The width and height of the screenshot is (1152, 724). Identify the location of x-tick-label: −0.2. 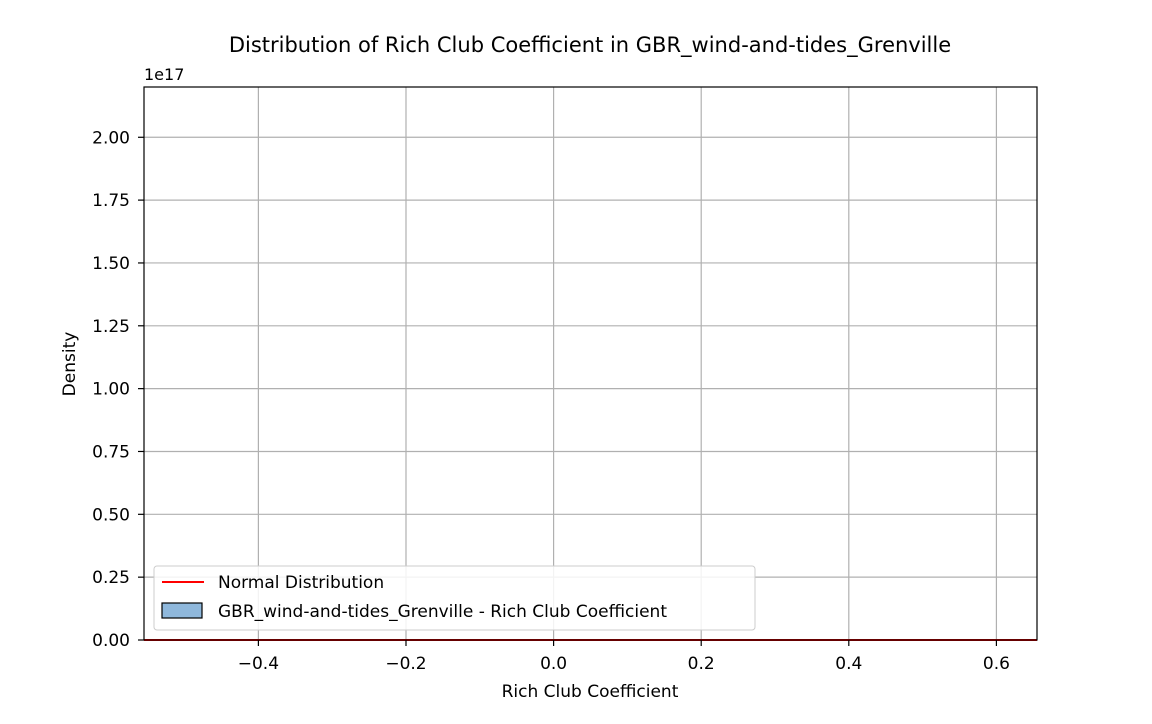
(405, 664).